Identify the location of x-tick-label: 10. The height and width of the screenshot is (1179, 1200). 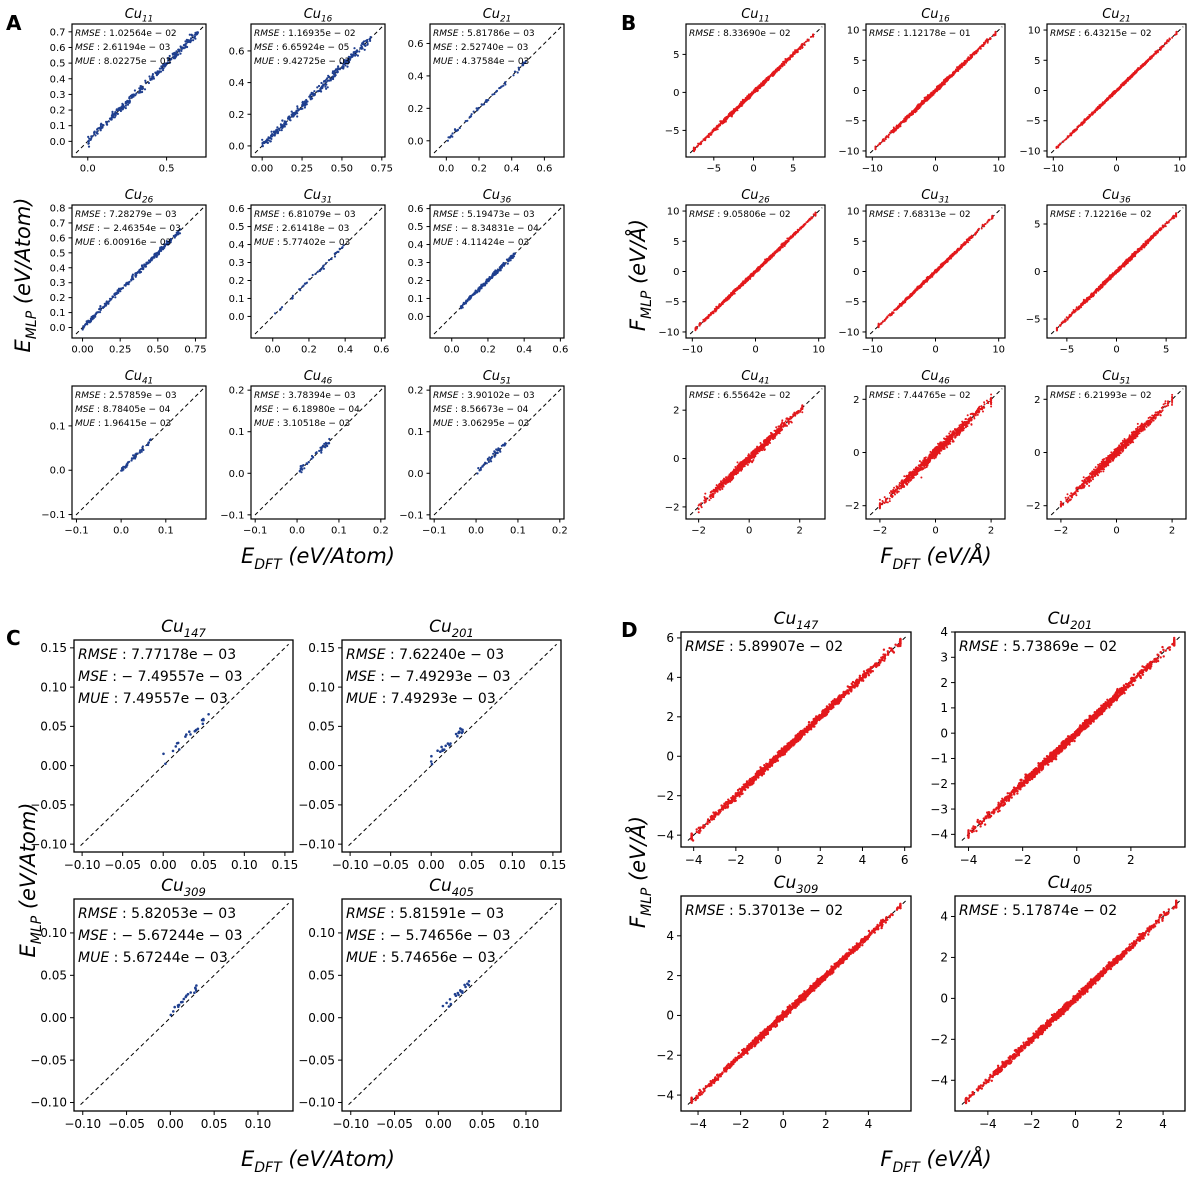
(1179, 169).